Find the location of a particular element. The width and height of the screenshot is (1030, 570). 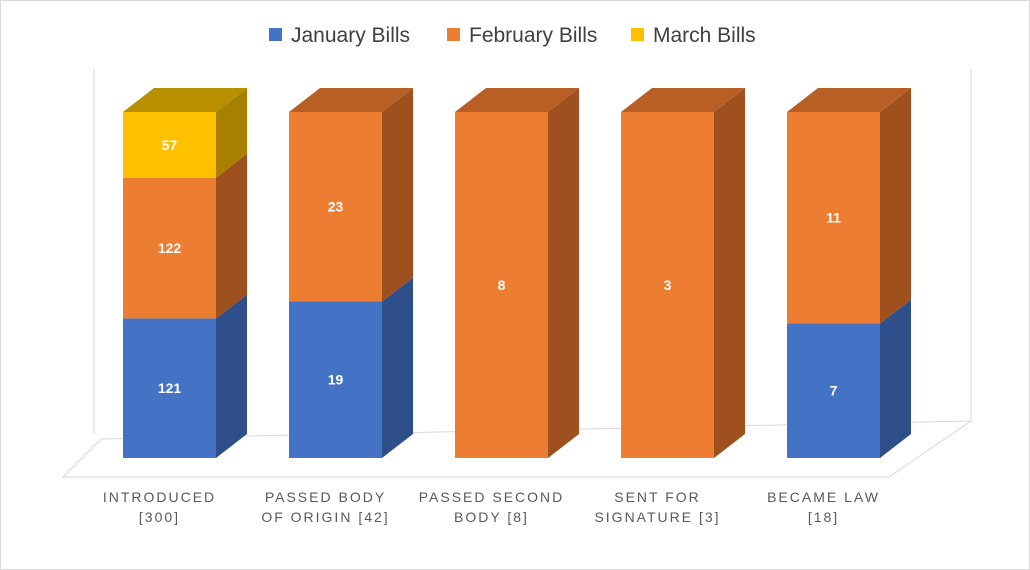

data-label: 121 is located at coordinates (170, 388).